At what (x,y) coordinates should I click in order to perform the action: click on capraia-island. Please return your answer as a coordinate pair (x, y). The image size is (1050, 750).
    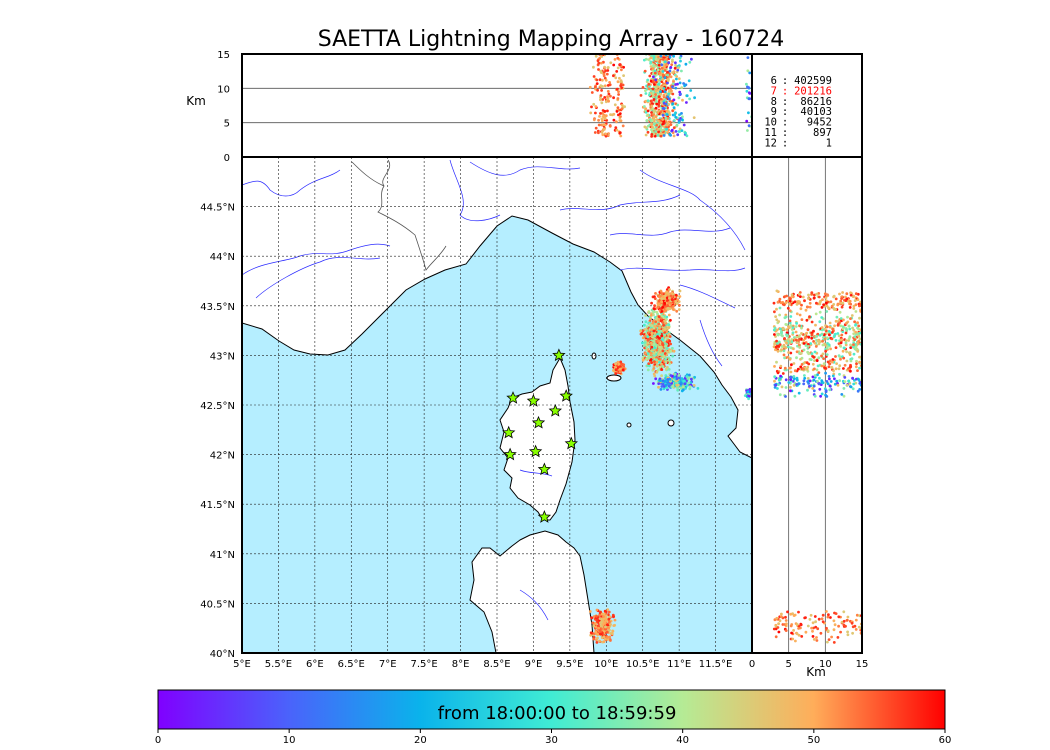
    Looking at the image, I should click on (594, 356).